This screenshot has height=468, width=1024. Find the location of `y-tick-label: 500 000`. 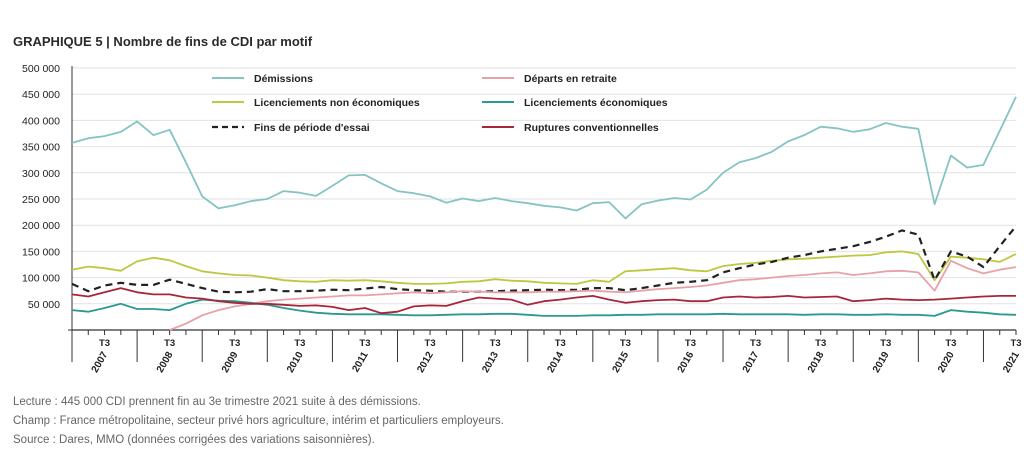

y-tick-label: 500 000 is located at coordinates (41, 69).